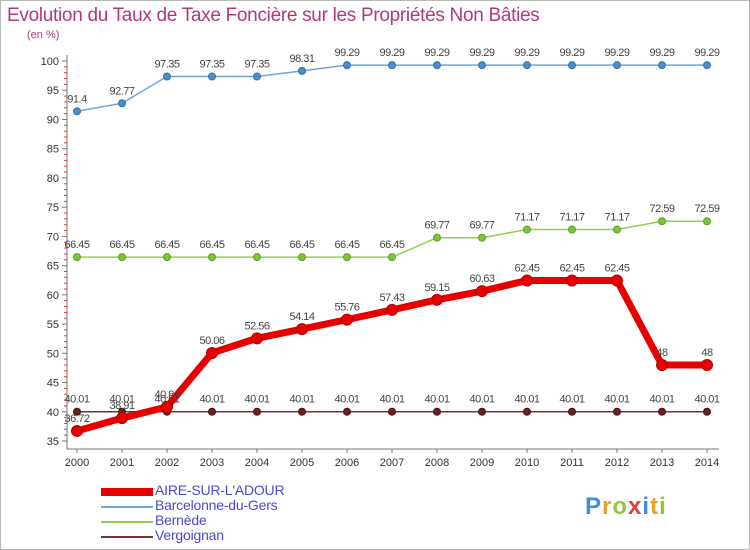 Image resolution: width=750 pixels, height=550 pixels. What do you see at coordinates (391, 298) in the screenshot?
I see `data-label: 57.43` at bounding box center [391, 298].